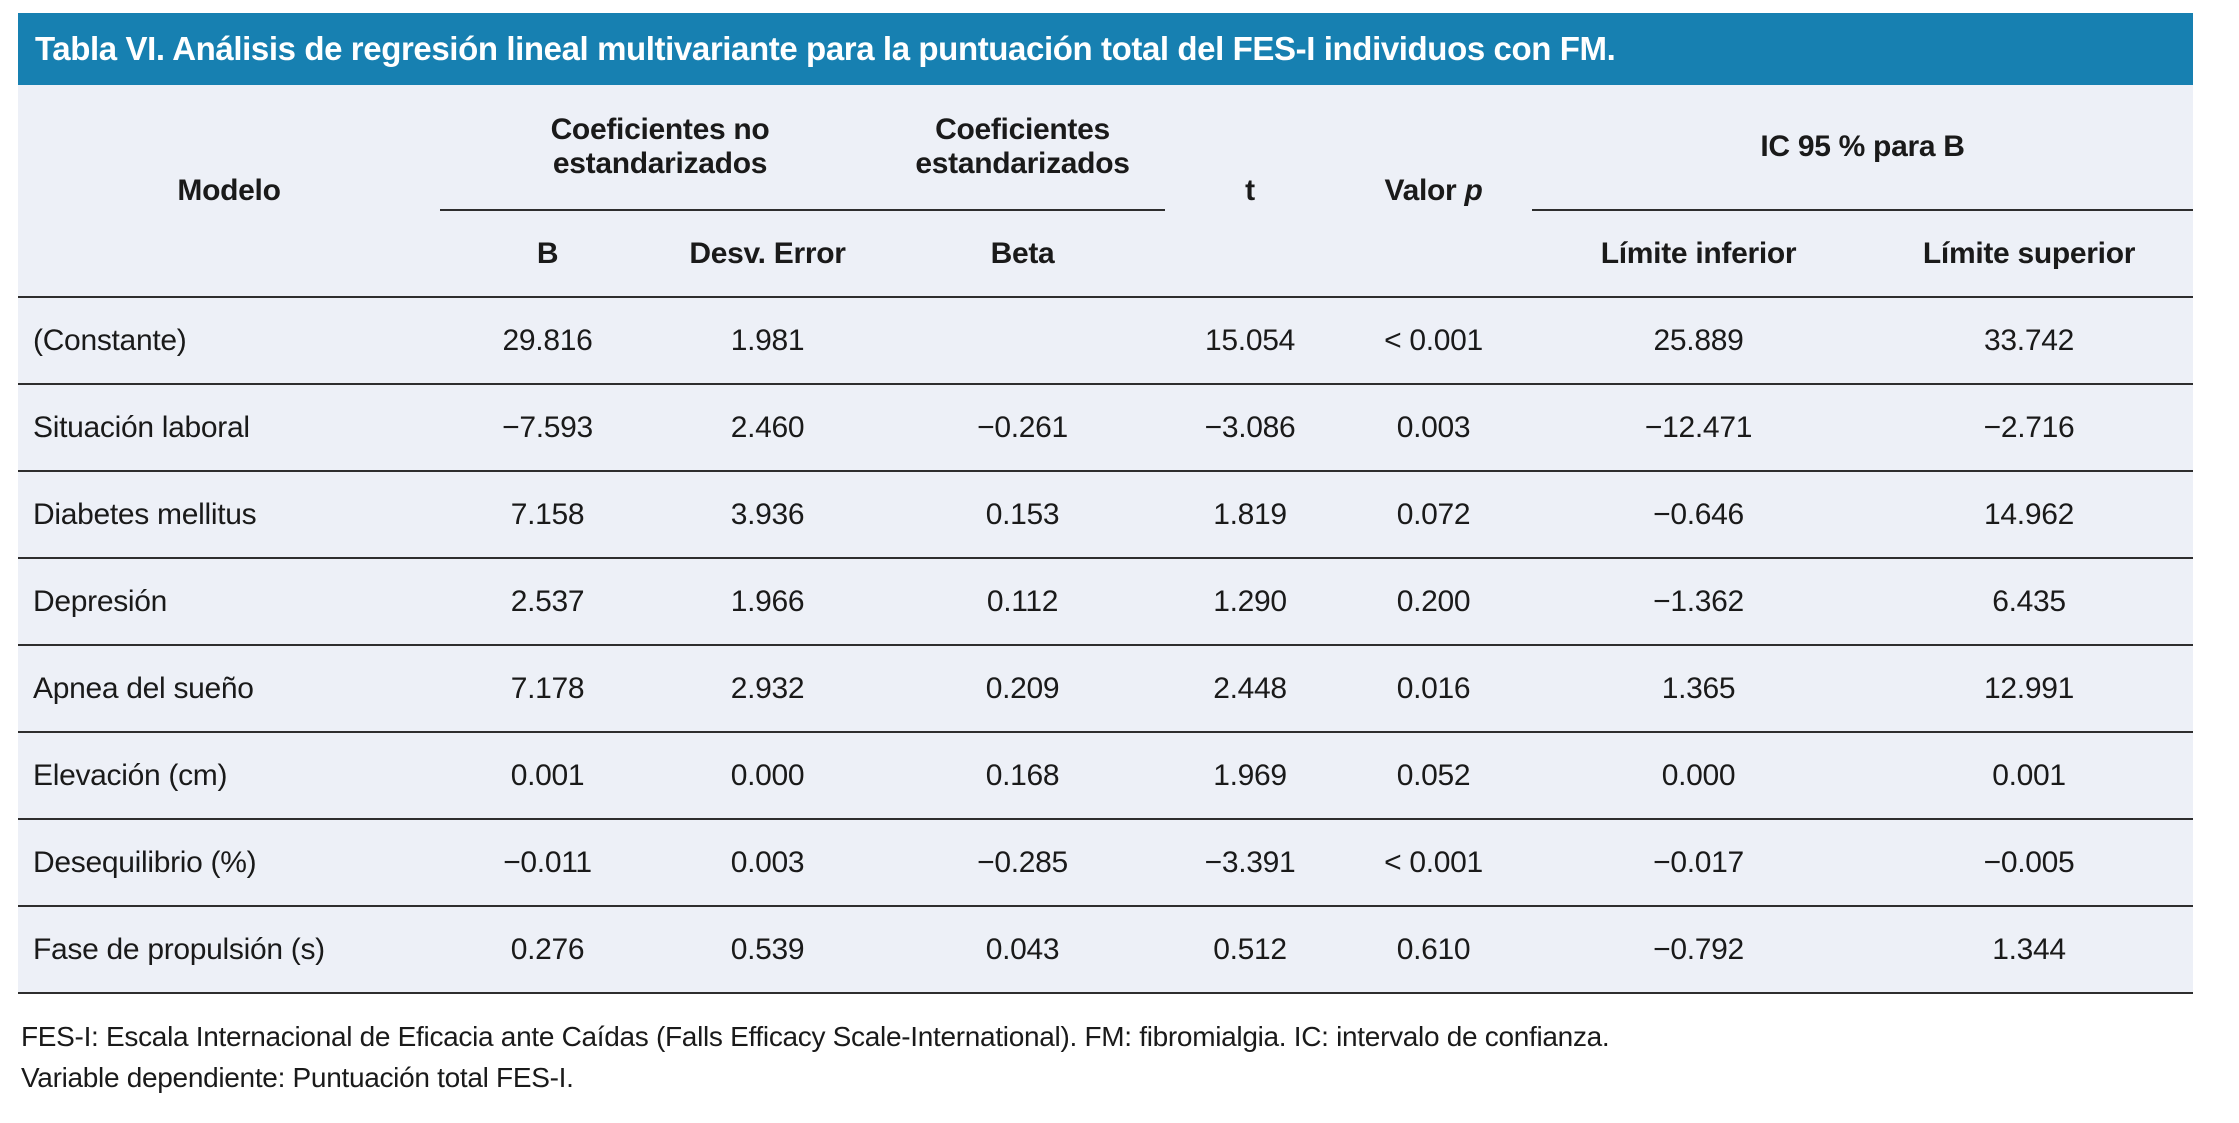 The width and height of the screenshot is (2239, 1123). Describe the element at coordinates (547, 427) in the screenshot. I see `cell-b: −7.593` at that location.